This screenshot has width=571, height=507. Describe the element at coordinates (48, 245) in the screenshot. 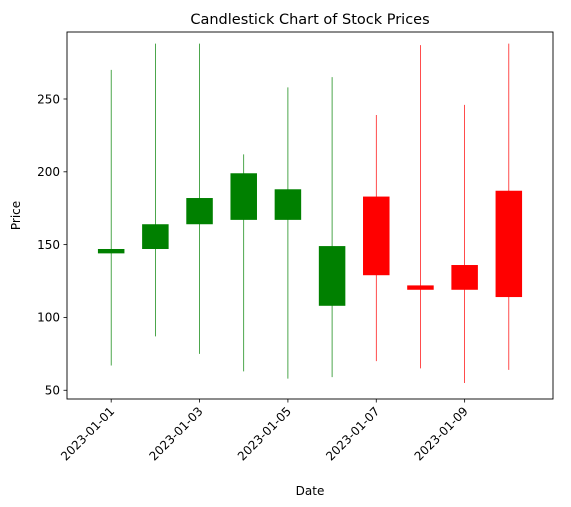

I see `y-tick-label: 150` at that location.